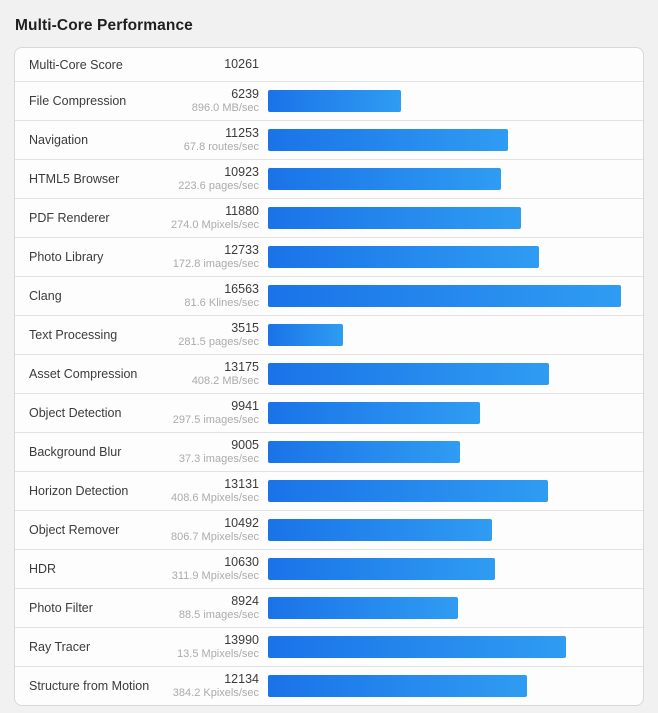  I want to click on benchmark-label: Photo Library, so click(66, 257).